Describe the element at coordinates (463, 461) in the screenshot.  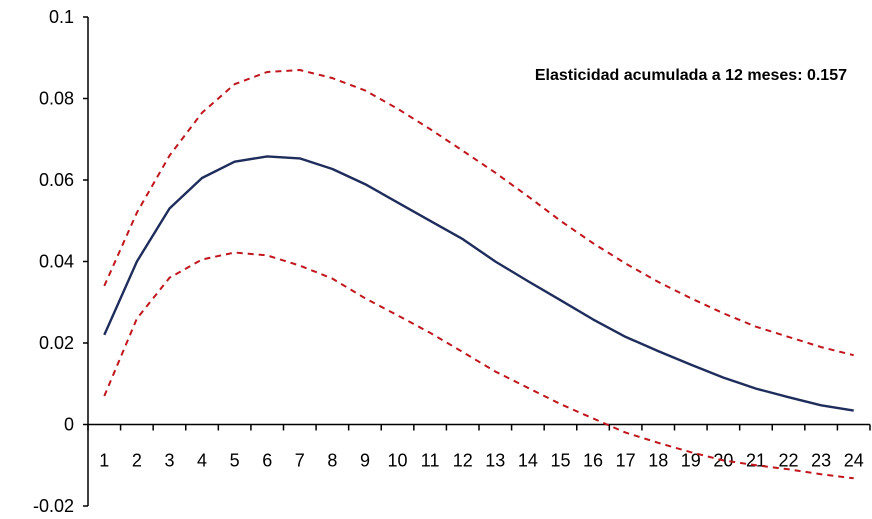
I see `x-tick-label: 12` at that location.